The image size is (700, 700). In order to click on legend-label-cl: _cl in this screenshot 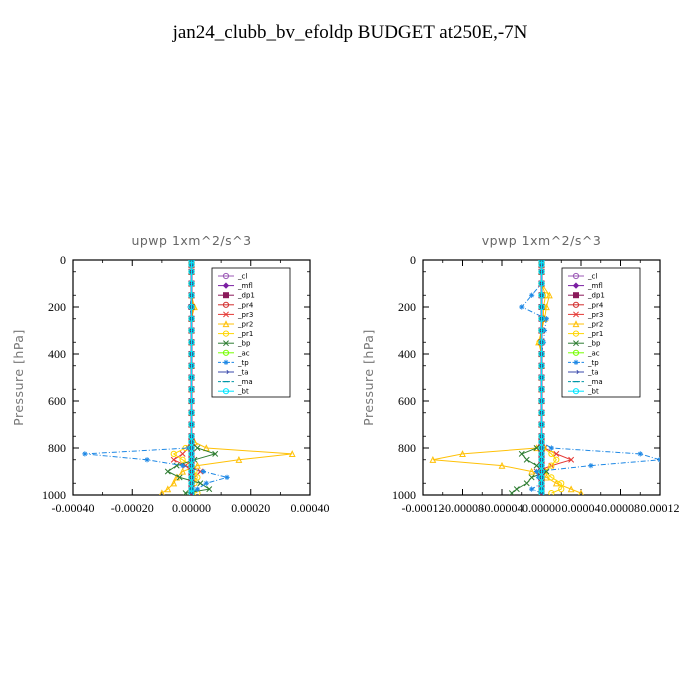, I will do `click(592, 277)`.